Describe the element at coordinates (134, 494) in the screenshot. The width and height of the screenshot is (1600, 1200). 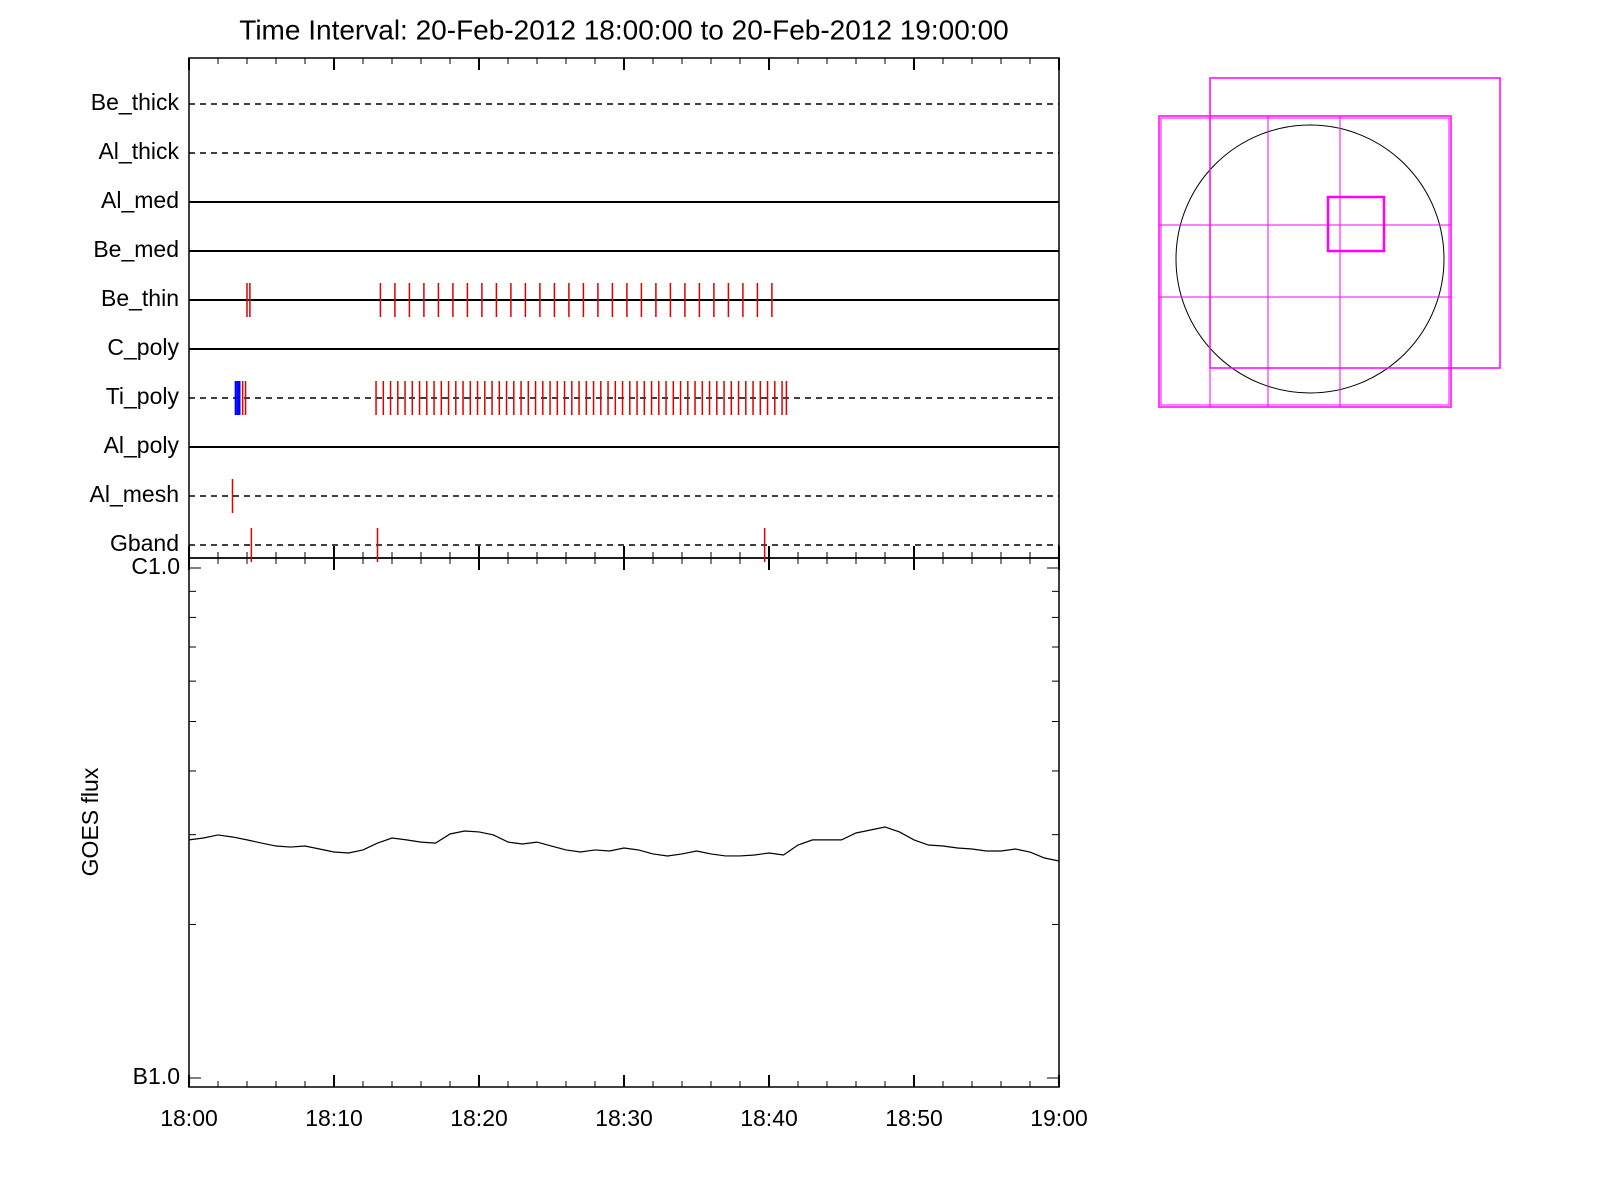
I see `row-label: Al_mesh` at that location.